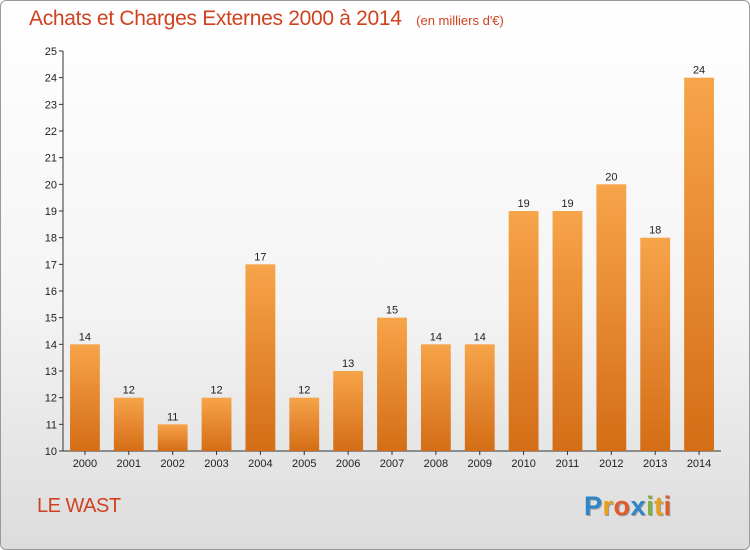 The image size is (750, 550). What do you see at coordinates (348, 464) in the screenshot?
I see `x-tick-label: 2006` at bounding box center [348, 464].